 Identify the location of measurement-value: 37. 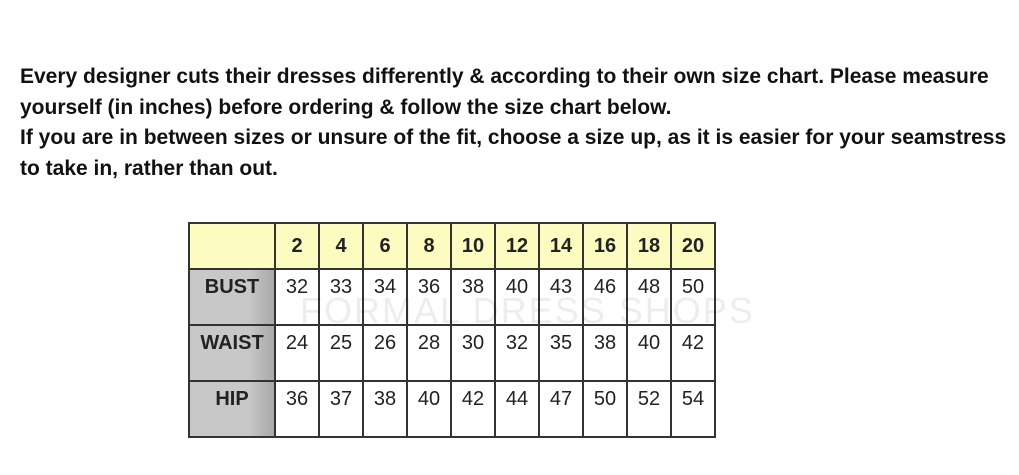
(341, 409).